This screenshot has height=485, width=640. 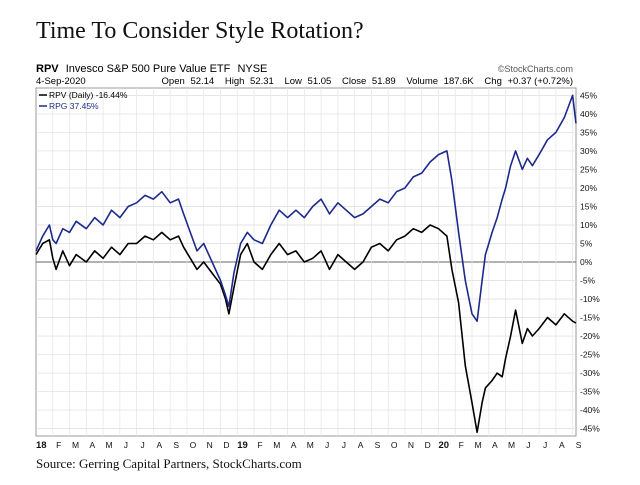 I want to click on y-tick-label: 40%, so click(x=588, y=114).